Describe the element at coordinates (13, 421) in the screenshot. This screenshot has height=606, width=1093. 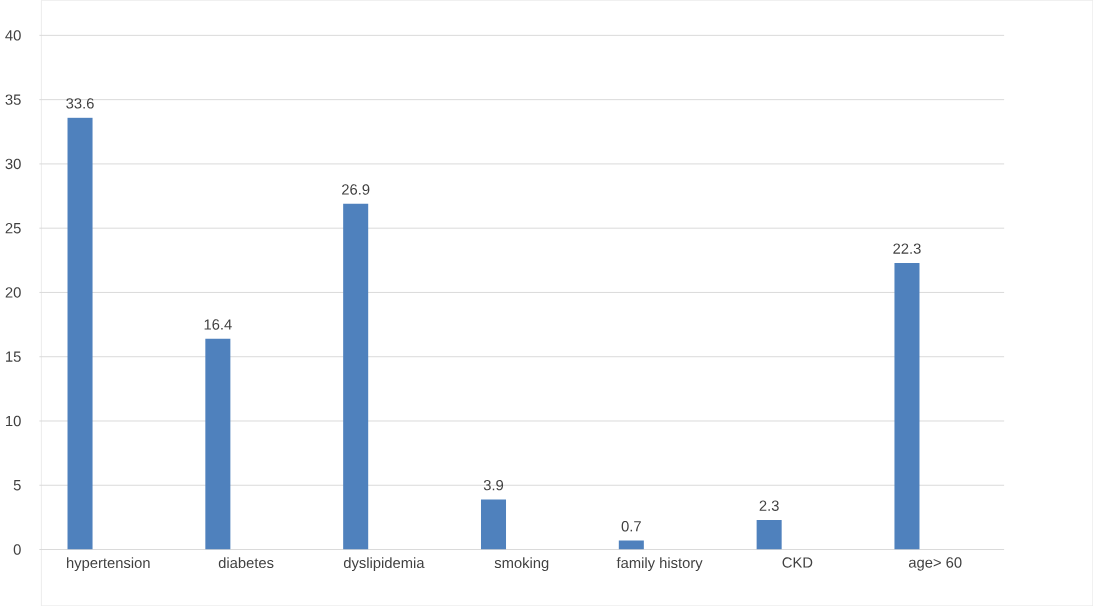
I see `y-tick-label: 10` at that location.